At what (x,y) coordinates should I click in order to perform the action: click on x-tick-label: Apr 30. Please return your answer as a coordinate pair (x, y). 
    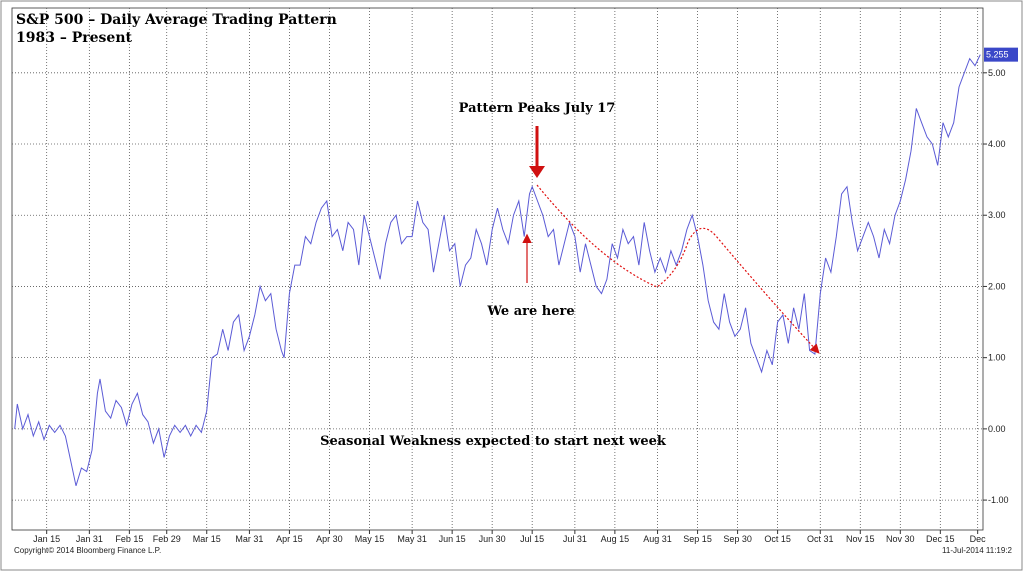
    Looking at the image, I should click on (329, 539).